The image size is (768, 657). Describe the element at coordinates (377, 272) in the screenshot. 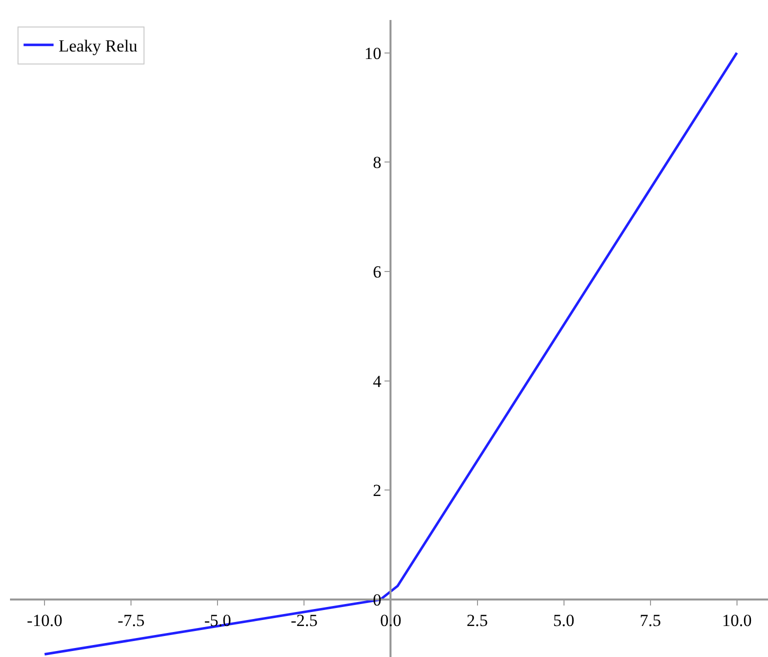

I see `y-tick-label: 6` at that location.